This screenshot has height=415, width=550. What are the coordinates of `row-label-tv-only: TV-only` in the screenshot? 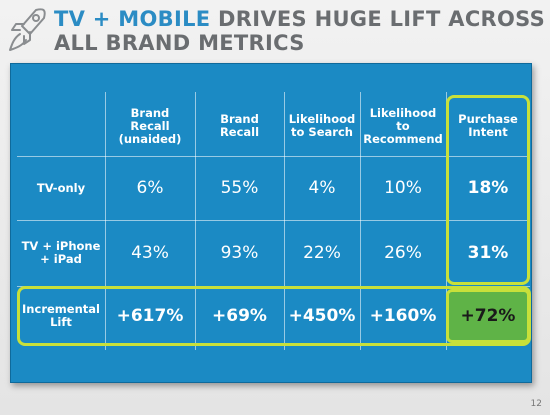 It's located at (61, 187).